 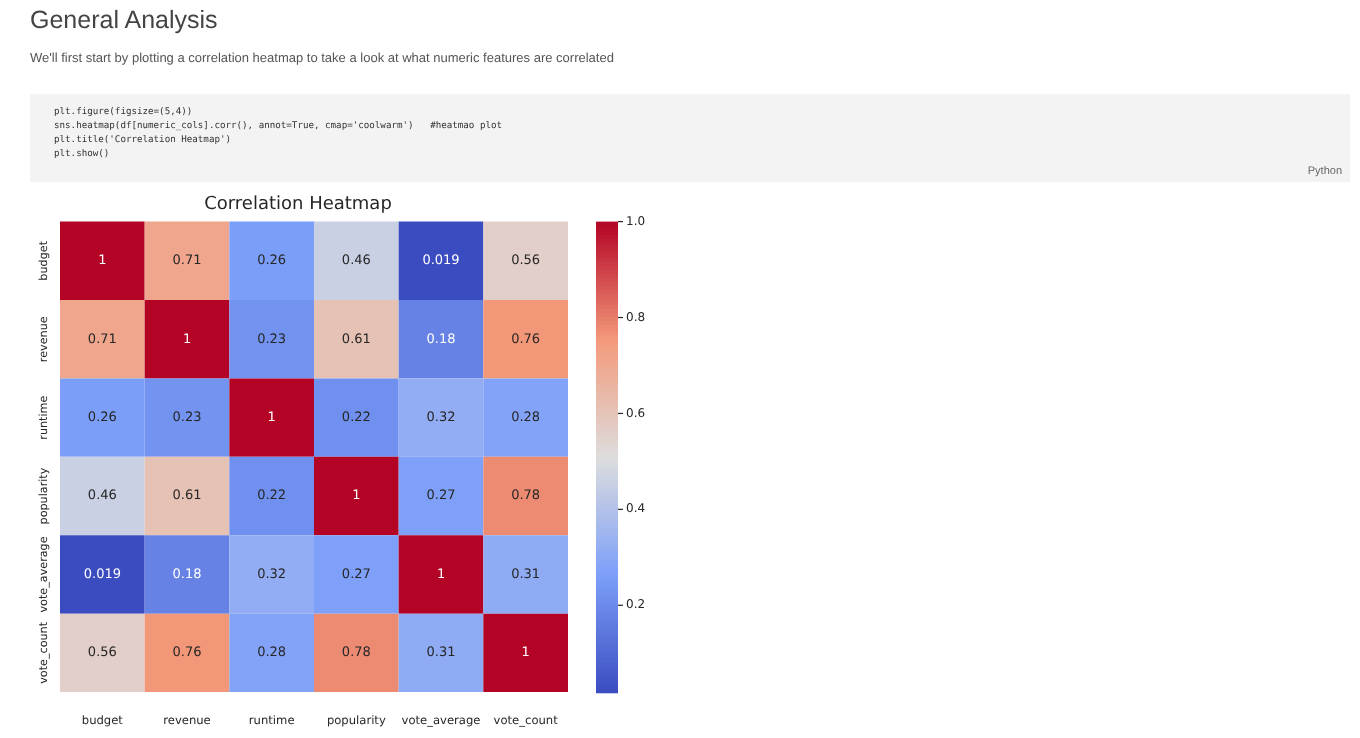 What do you see at coordinates (298, 205) in the screenshot?
I see `chart-title: Correlation Heatmap` at bounding box center [298, 205].